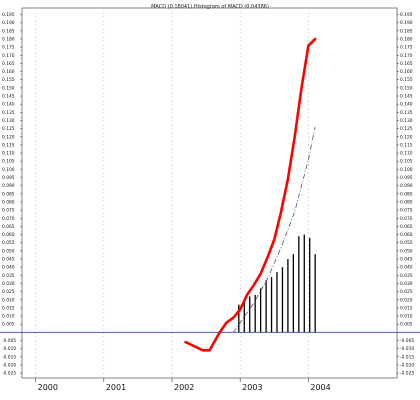 The height and width of the screenshot is (400, 420). What do you see at coordinates (8, 31) in the screenshot?
I see `y-tick-label-left: 0.185` at bounding box center [8, 31].